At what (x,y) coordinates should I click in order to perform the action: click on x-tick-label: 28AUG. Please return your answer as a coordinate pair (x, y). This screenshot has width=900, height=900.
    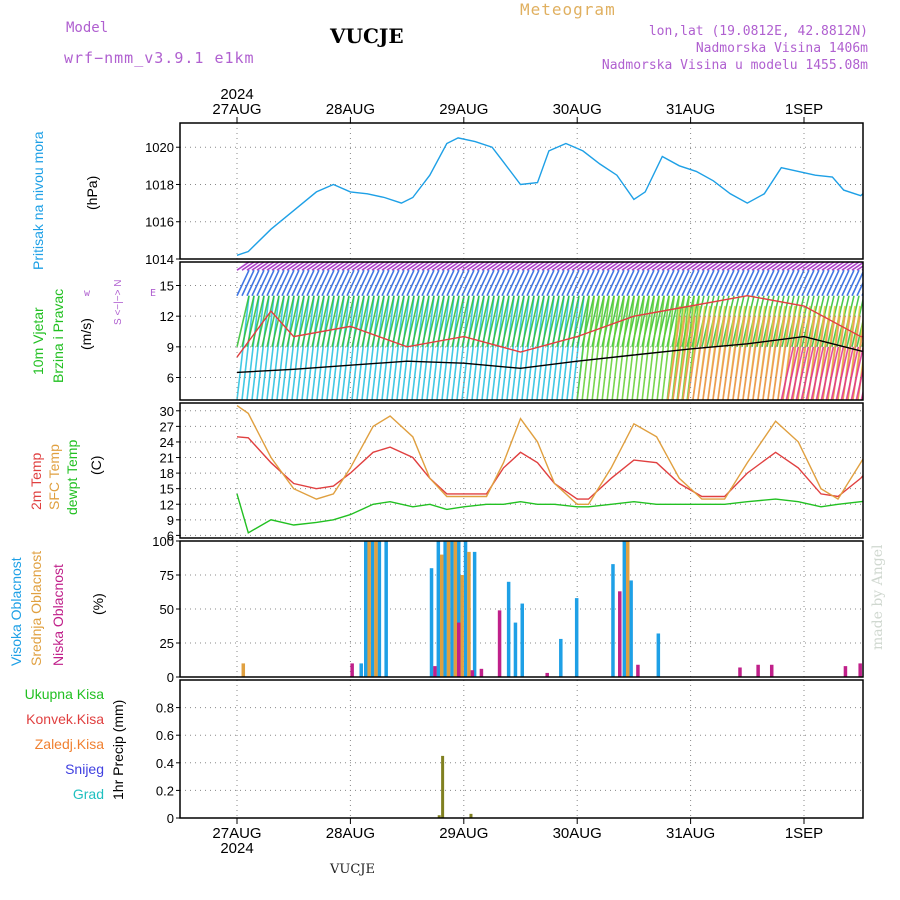
    Looking at the image, I should click on (350, 833).